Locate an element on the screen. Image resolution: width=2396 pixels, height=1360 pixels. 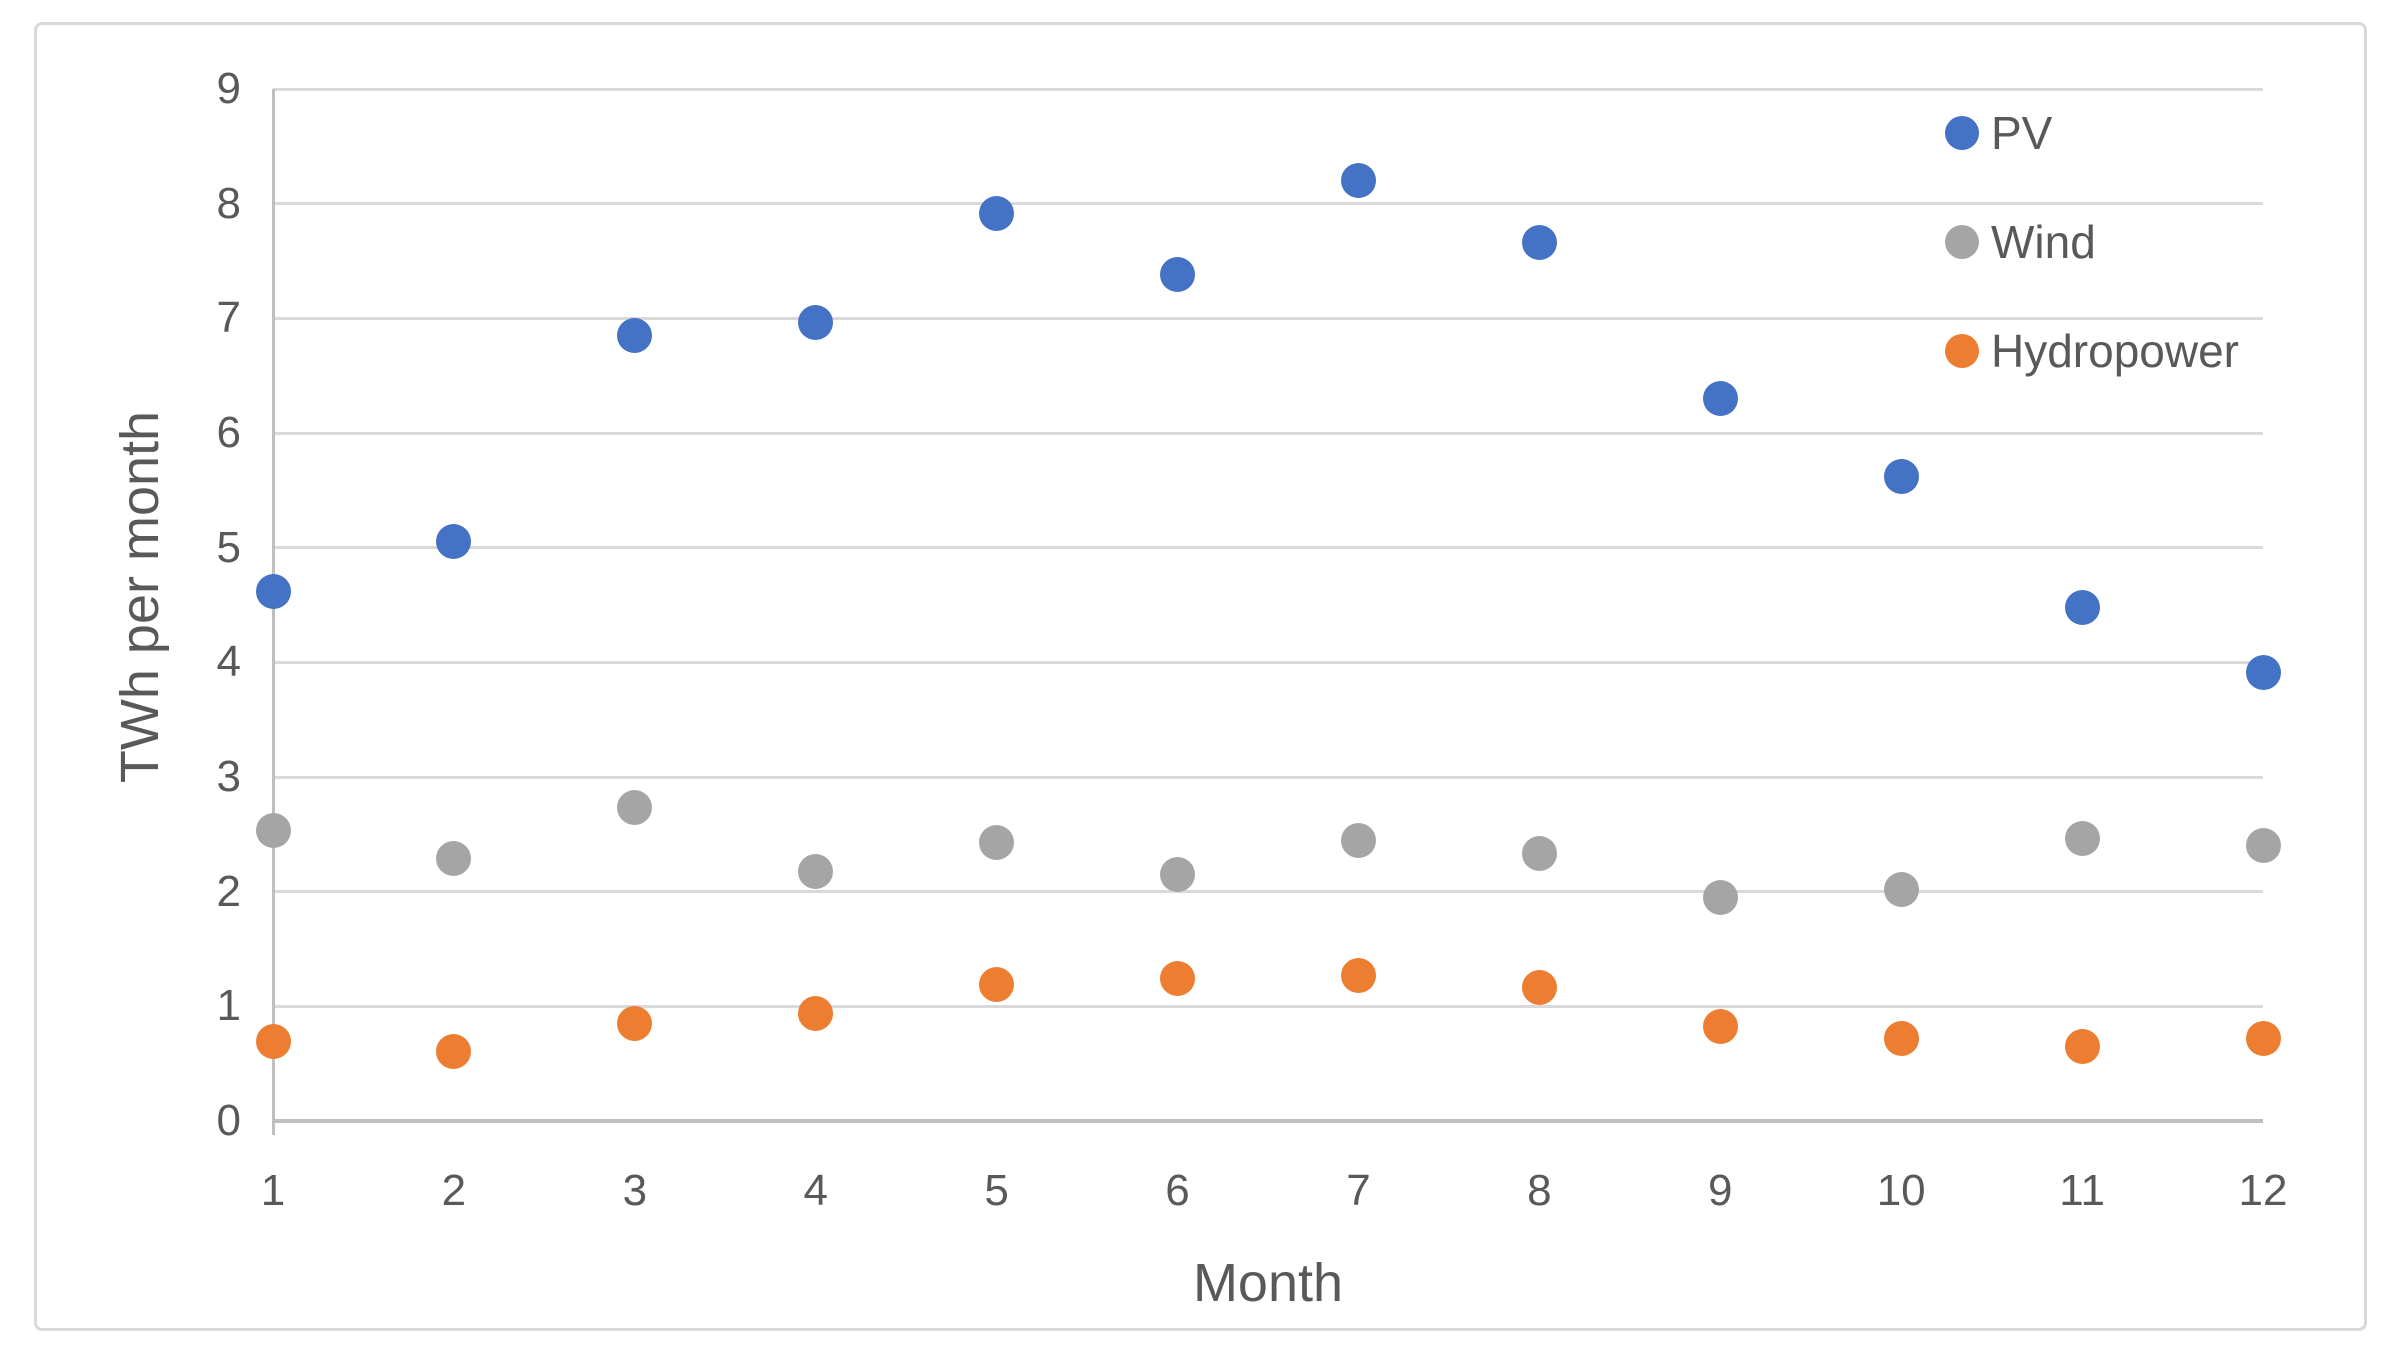
x-axis-line is located at coordinates (1268, 1121).